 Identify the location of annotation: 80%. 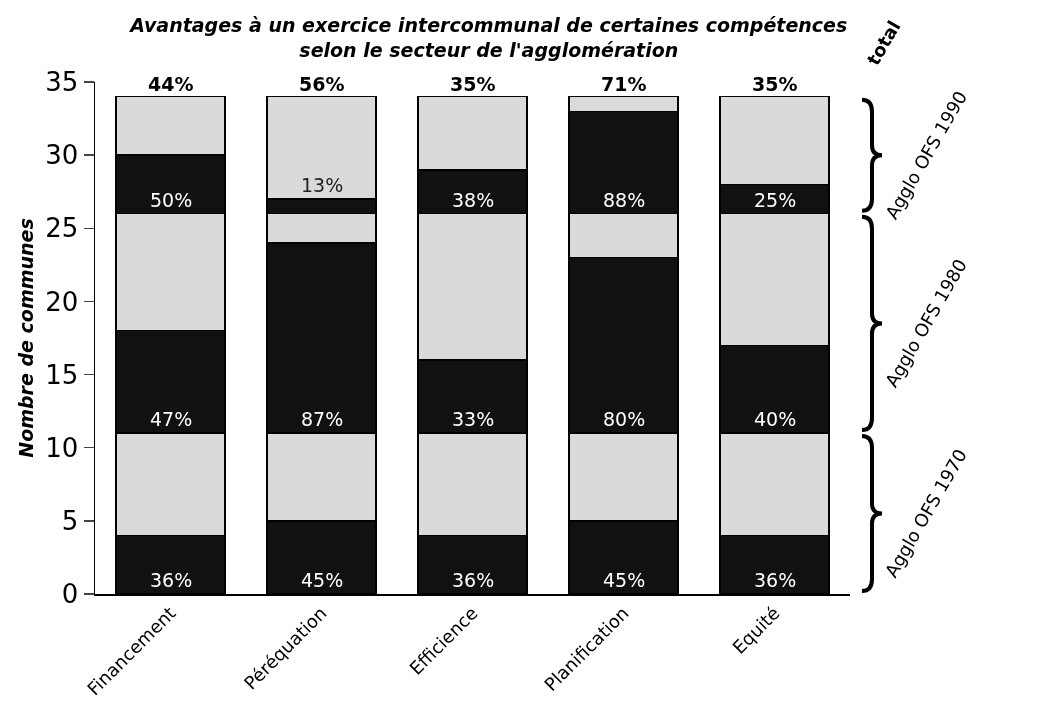
(624, 419).